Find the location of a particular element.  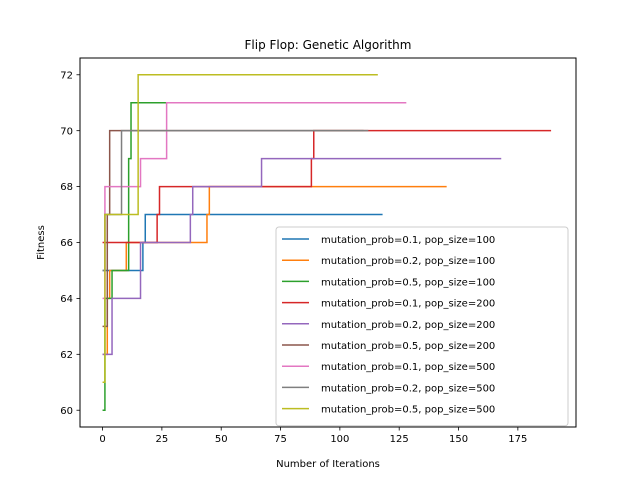

x-tick-label: 150 is located at coordinates (458, 439).